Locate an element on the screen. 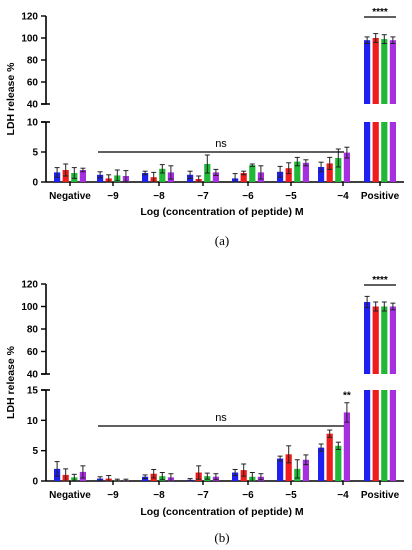 The width and height of the screenshot is (412, 550). panel-label: (a) is located at coordinates (222, 240).